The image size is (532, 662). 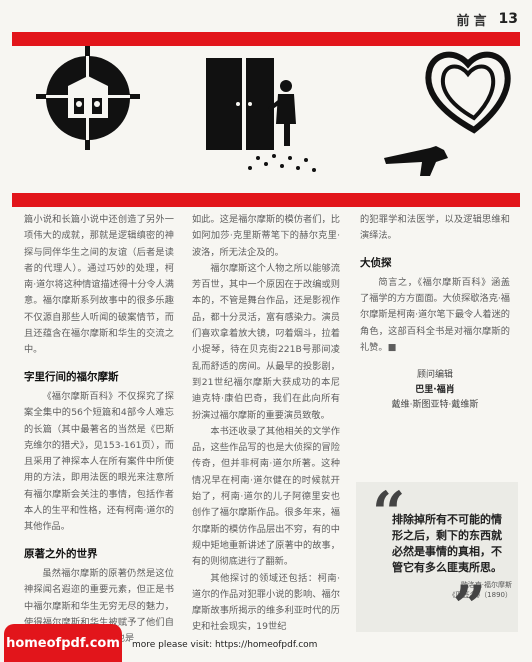 What do you see at coordinates (473, 21) in the screenshot?
I see `section-title: 前言` at bounding box center [473, 21].